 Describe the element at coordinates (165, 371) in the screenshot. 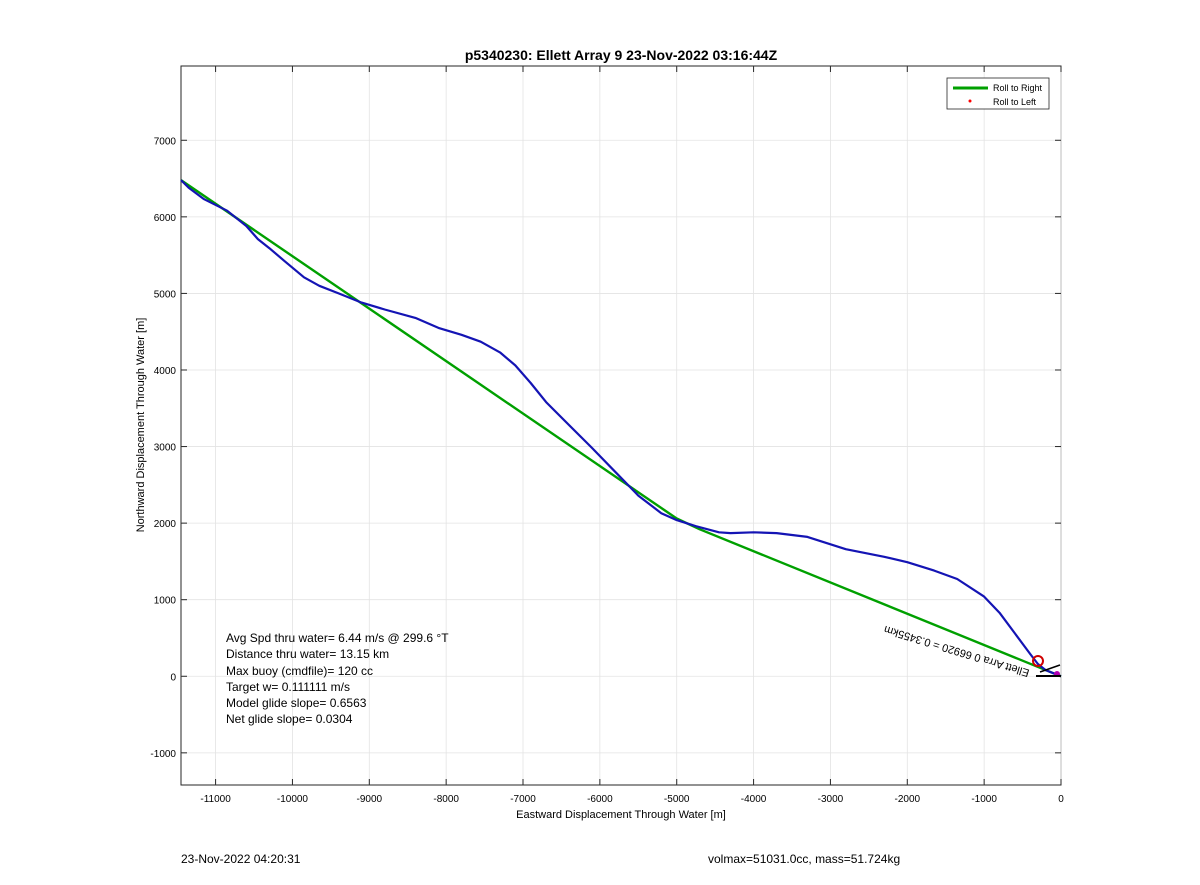

I see `y-tick-label: 4000` at that location.